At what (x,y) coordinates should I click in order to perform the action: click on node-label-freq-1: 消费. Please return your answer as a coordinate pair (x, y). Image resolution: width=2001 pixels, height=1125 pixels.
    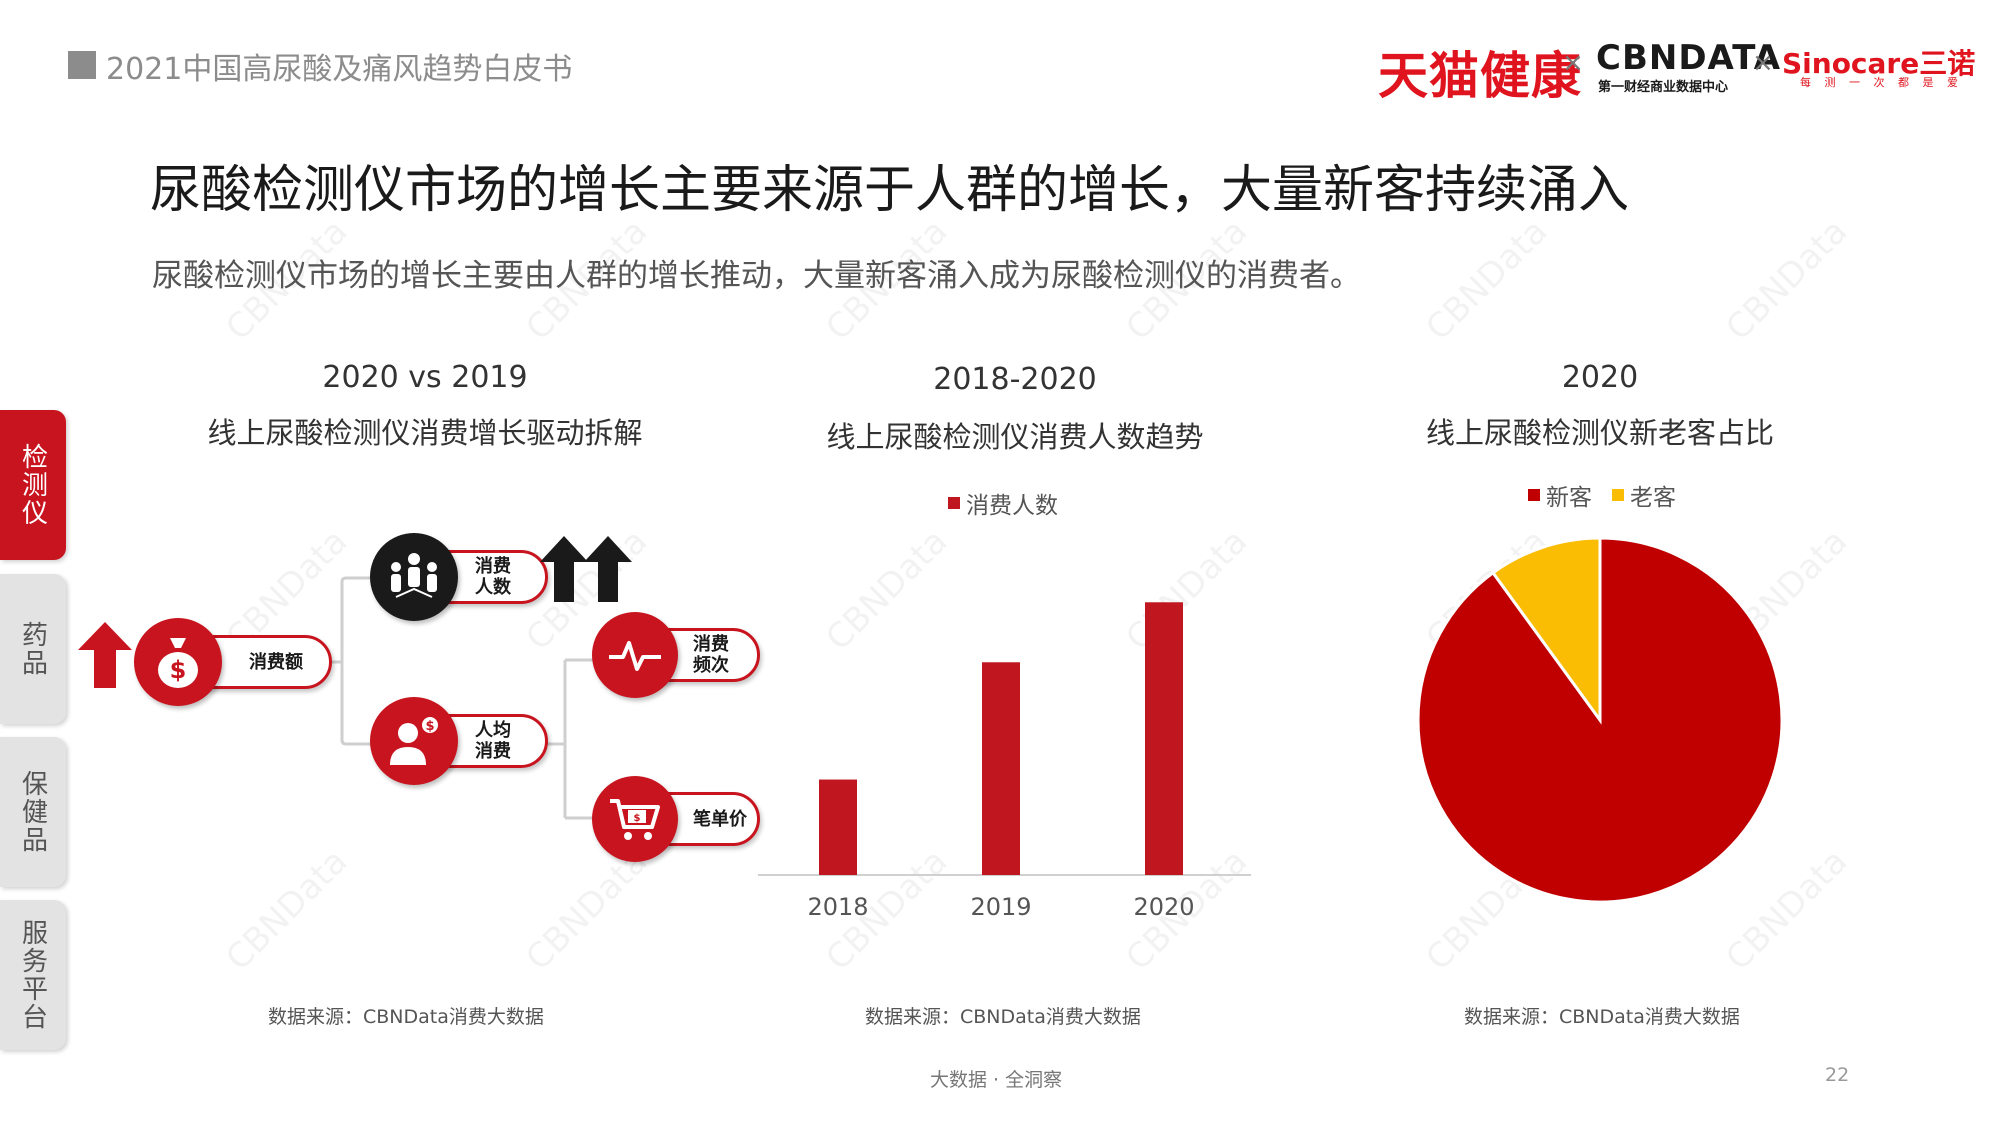
    Looking at the image, I should click on (711, 644).